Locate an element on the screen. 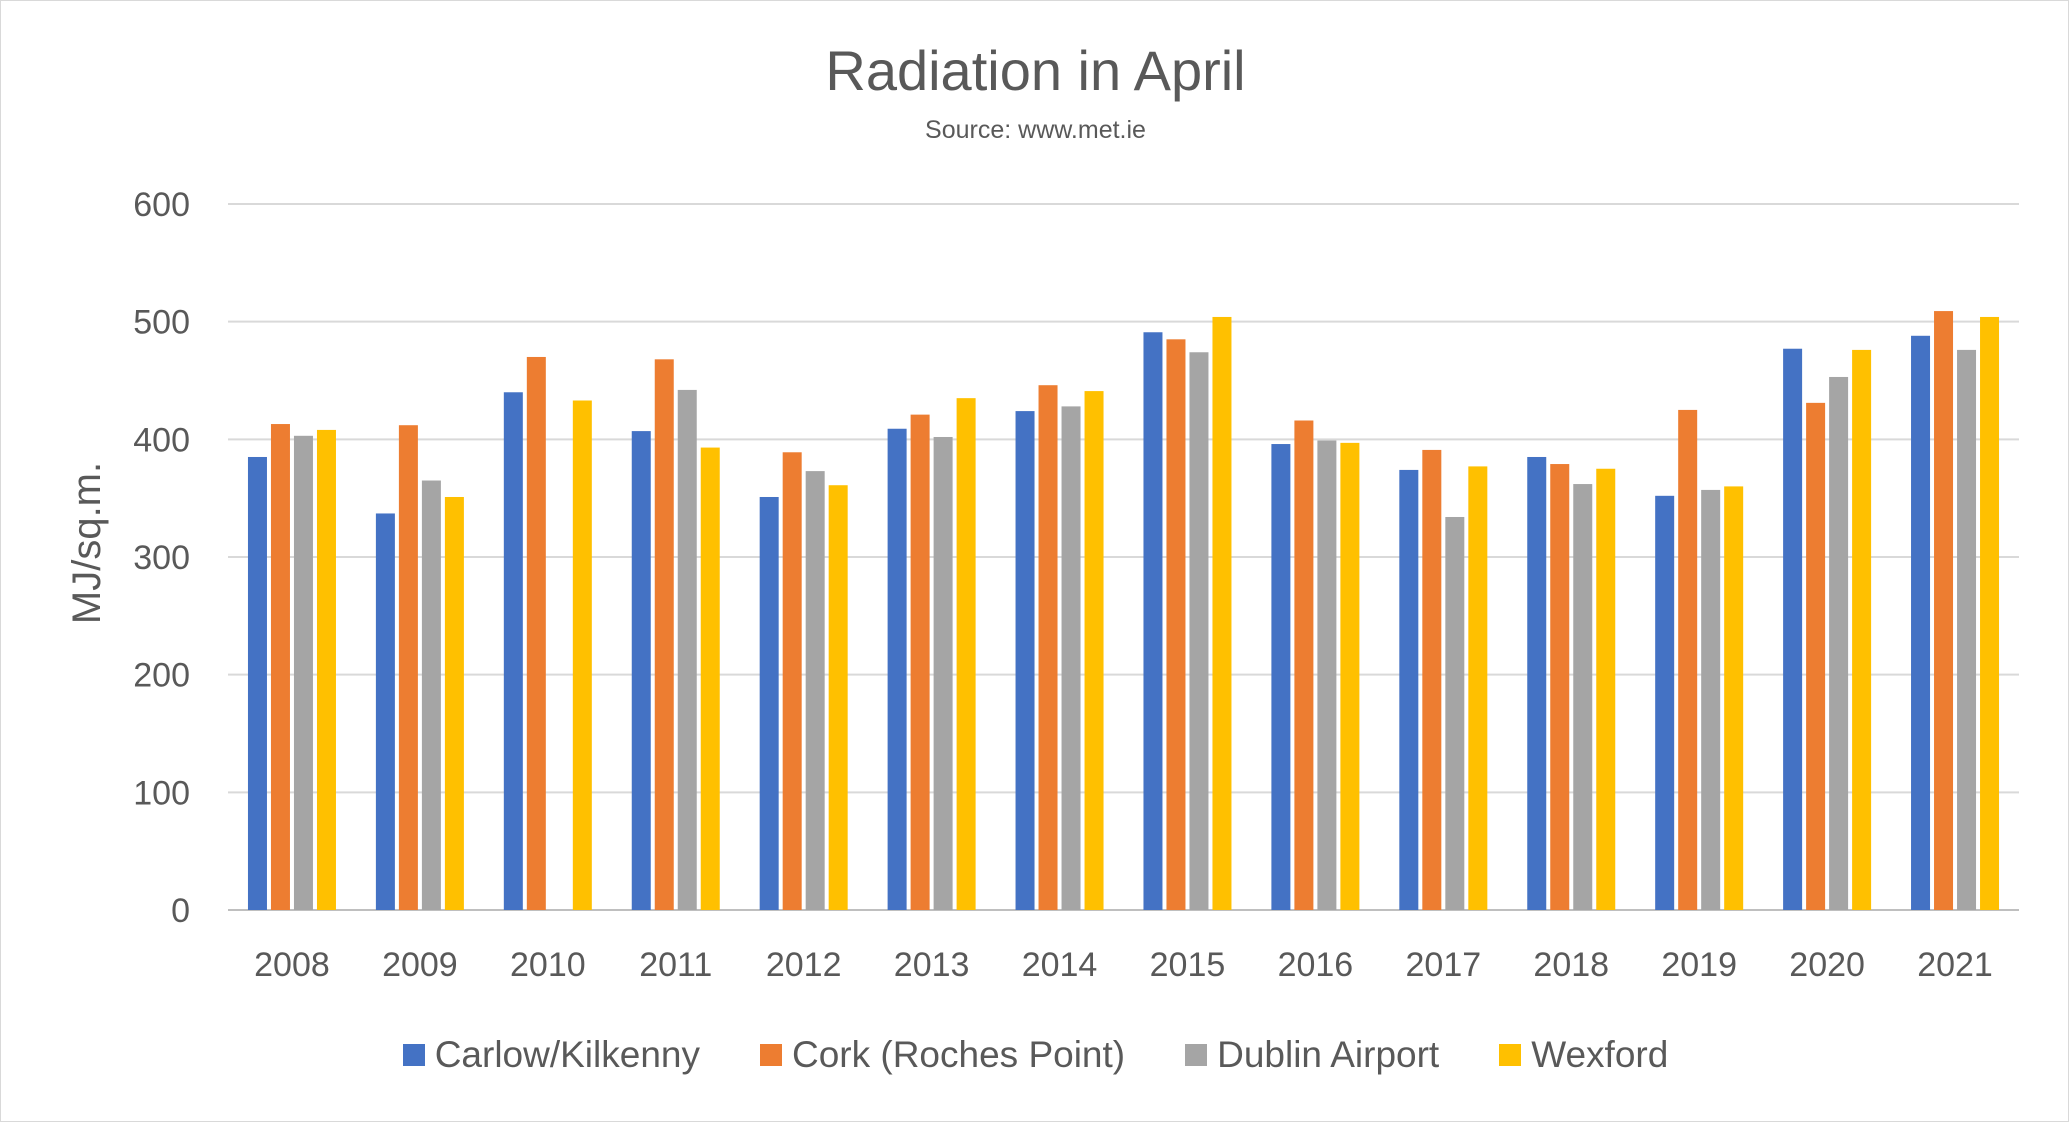  x-tick-label: 2021 is located at coordinates (1955, 965).